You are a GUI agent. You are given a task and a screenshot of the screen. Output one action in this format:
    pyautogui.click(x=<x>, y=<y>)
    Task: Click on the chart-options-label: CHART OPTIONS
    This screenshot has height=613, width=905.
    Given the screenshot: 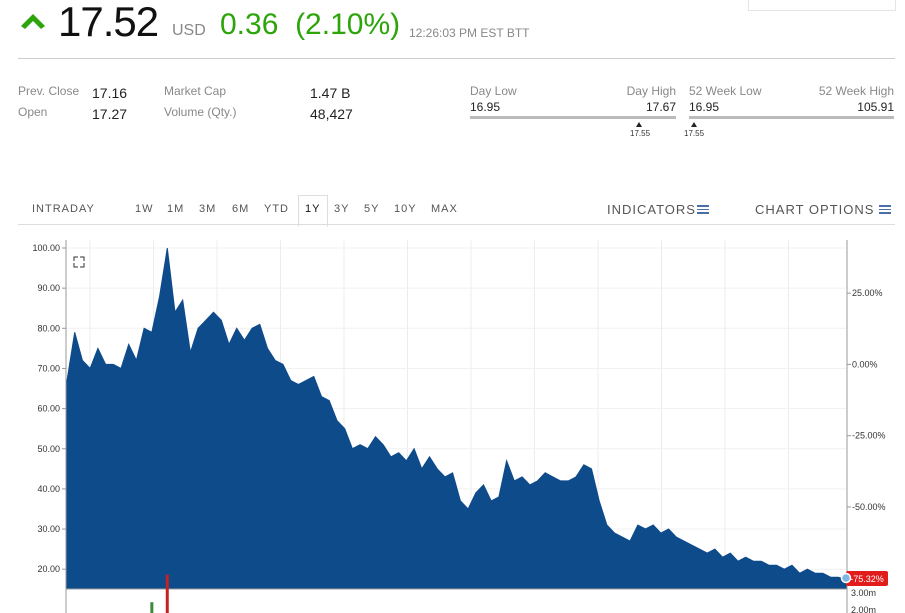 What is the action you would take?
    pyautogui.click(x=815, y=209)
    